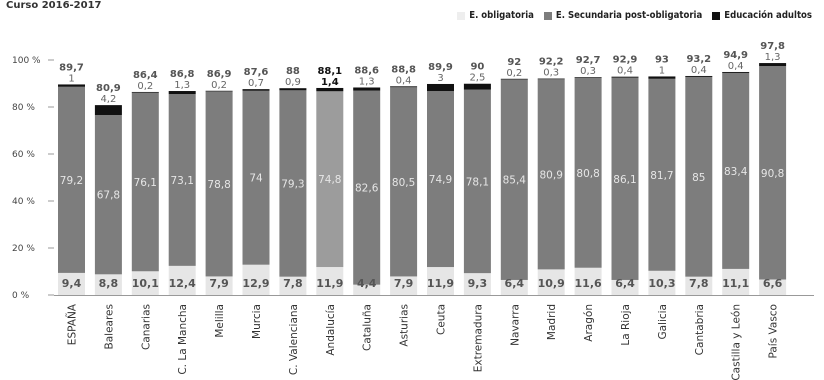  Describe the element at coordinates (551, 175) in the screenshot. I see `data-label-secundaria: 80,9` at that location.